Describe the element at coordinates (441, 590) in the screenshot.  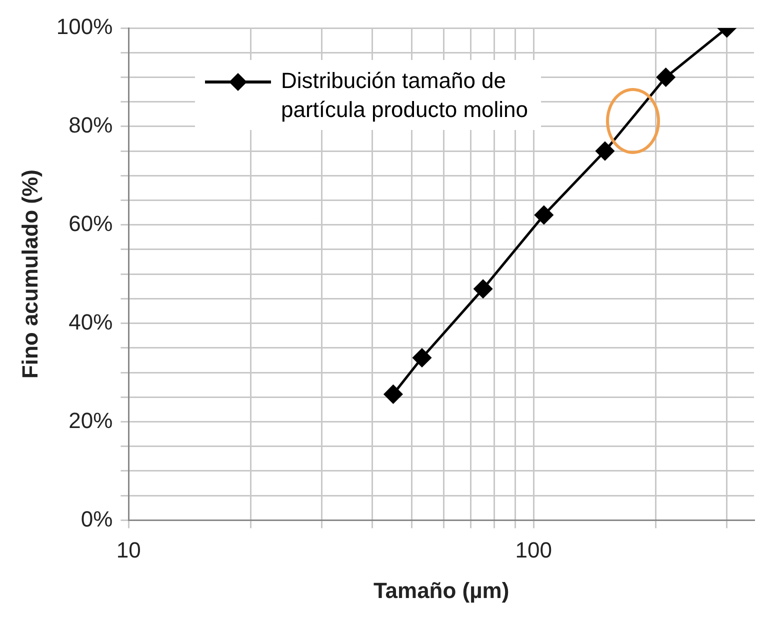
I see `x-axis-title: Tamaño (µm)` at that location.